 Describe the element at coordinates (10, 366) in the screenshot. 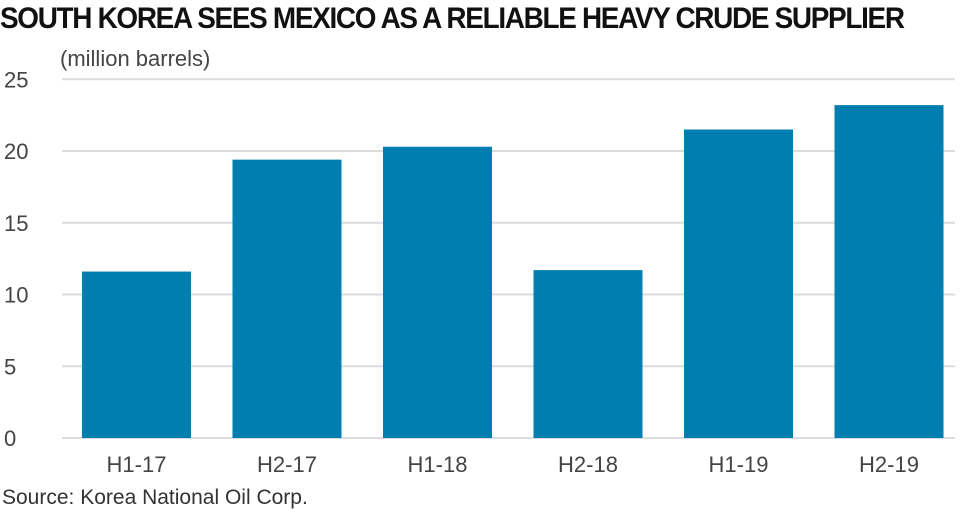

I see `y-tick-label: 5` at that location.